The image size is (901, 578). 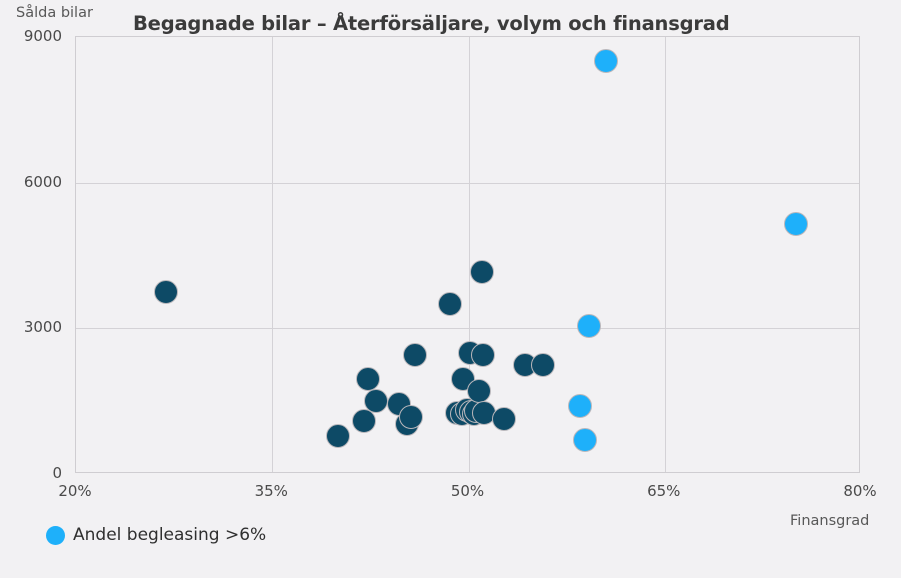 I want to click on legend: Andel begleasing >6%, so click(x=156, y=535).